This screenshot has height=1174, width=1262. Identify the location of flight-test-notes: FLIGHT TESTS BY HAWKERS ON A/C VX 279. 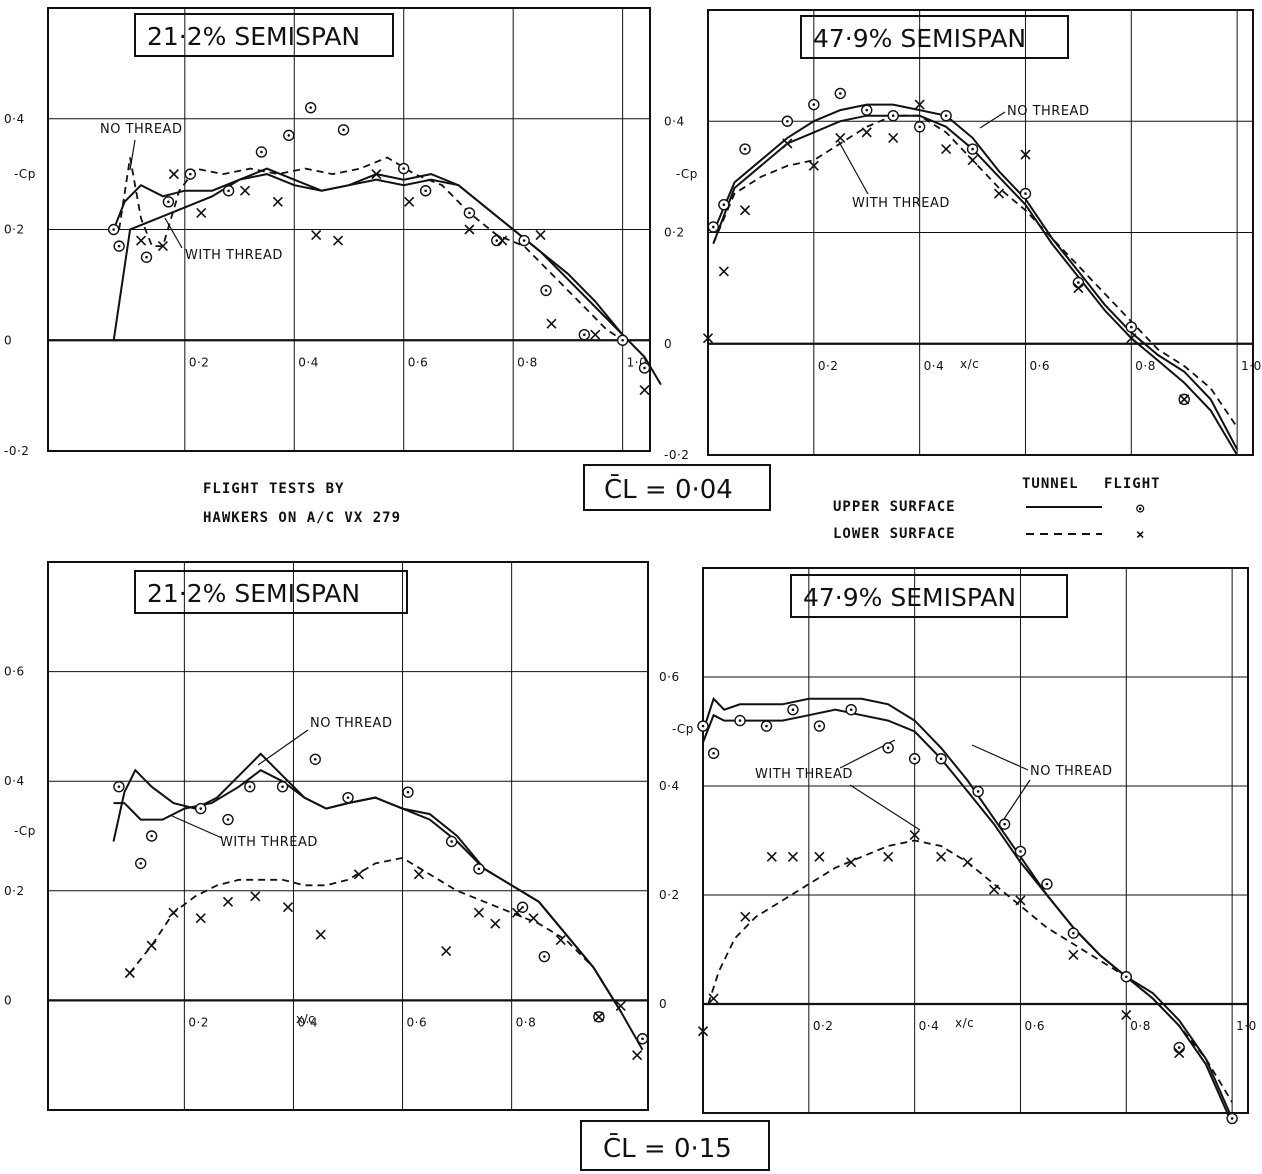
(302, 503).